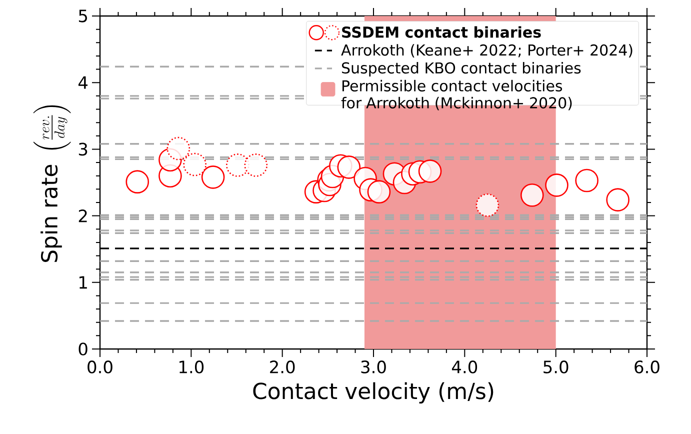  Describe the element at coordinates (82, 16) in the screenshot. I see `y-tick-label: 5` at that location.